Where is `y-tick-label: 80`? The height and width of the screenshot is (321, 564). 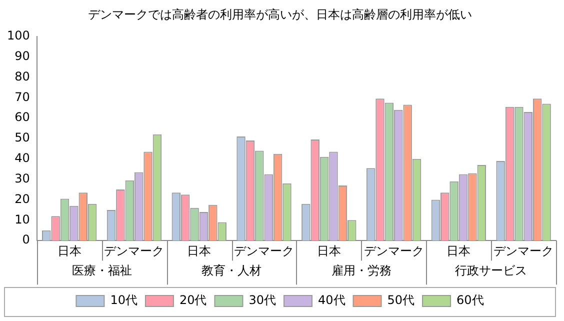 y-tick-label: 80 is located at coordinates (22, 76).